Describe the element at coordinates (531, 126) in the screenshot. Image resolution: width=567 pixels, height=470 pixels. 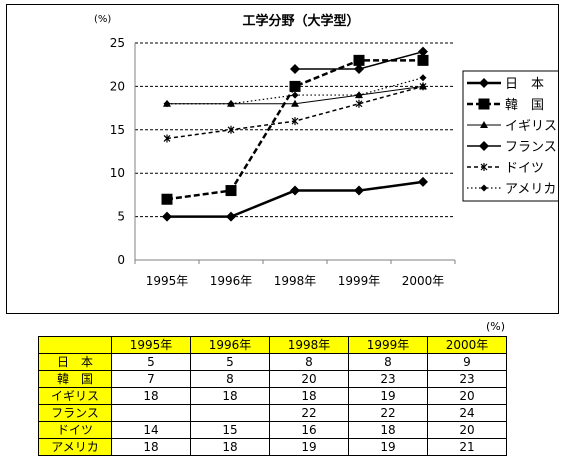
I see `legend-label: イギリス` at that location.